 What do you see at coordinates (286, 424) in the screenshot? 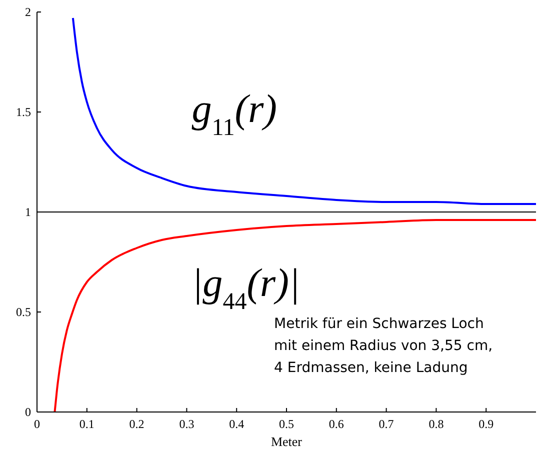
I see `x-tick-label: 0.5` at bounding box center [286, 424].